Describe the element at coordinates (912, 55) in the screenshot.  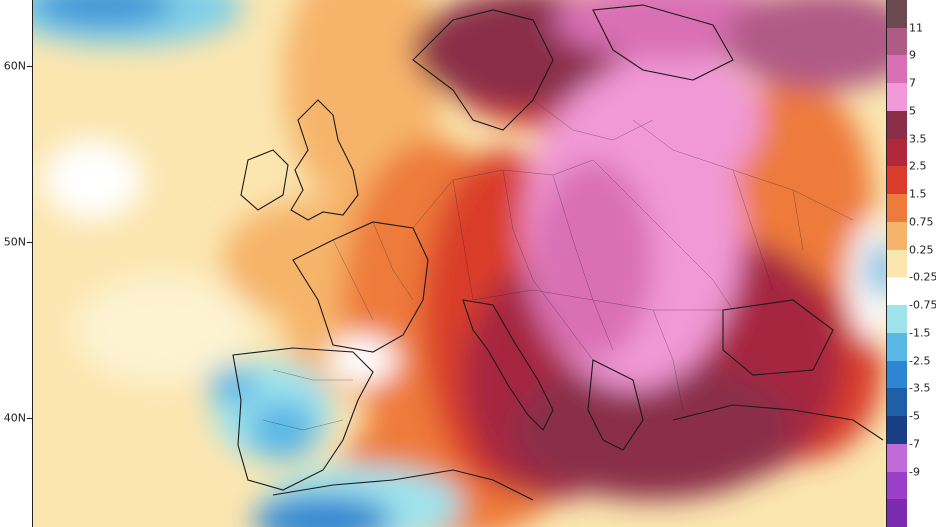
I see `legend-label: 9` at that location.